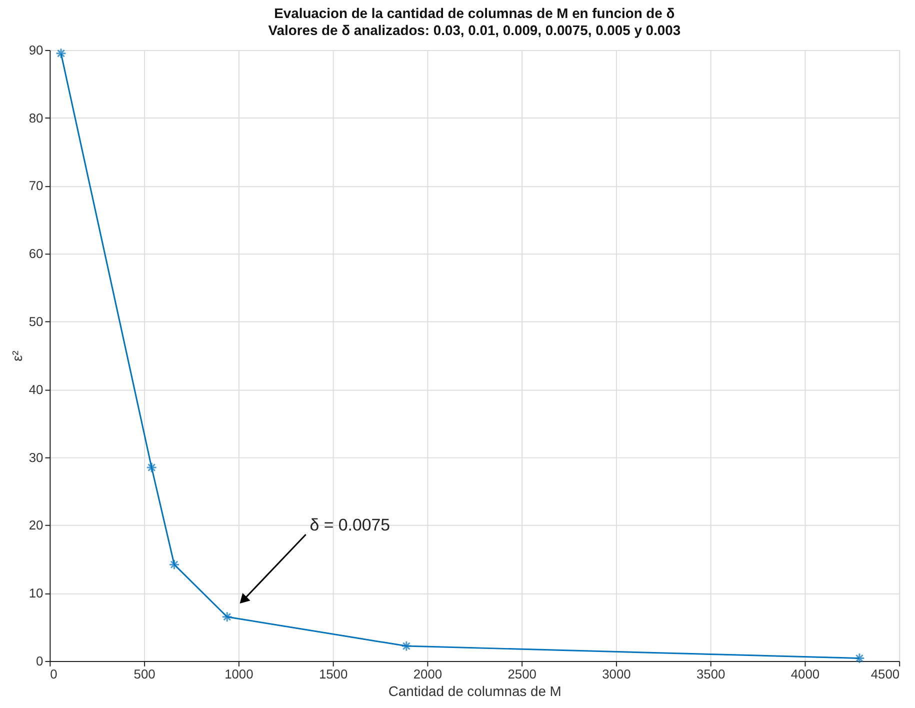  I want to click on y-tick-label: 30, so click(36, 457).